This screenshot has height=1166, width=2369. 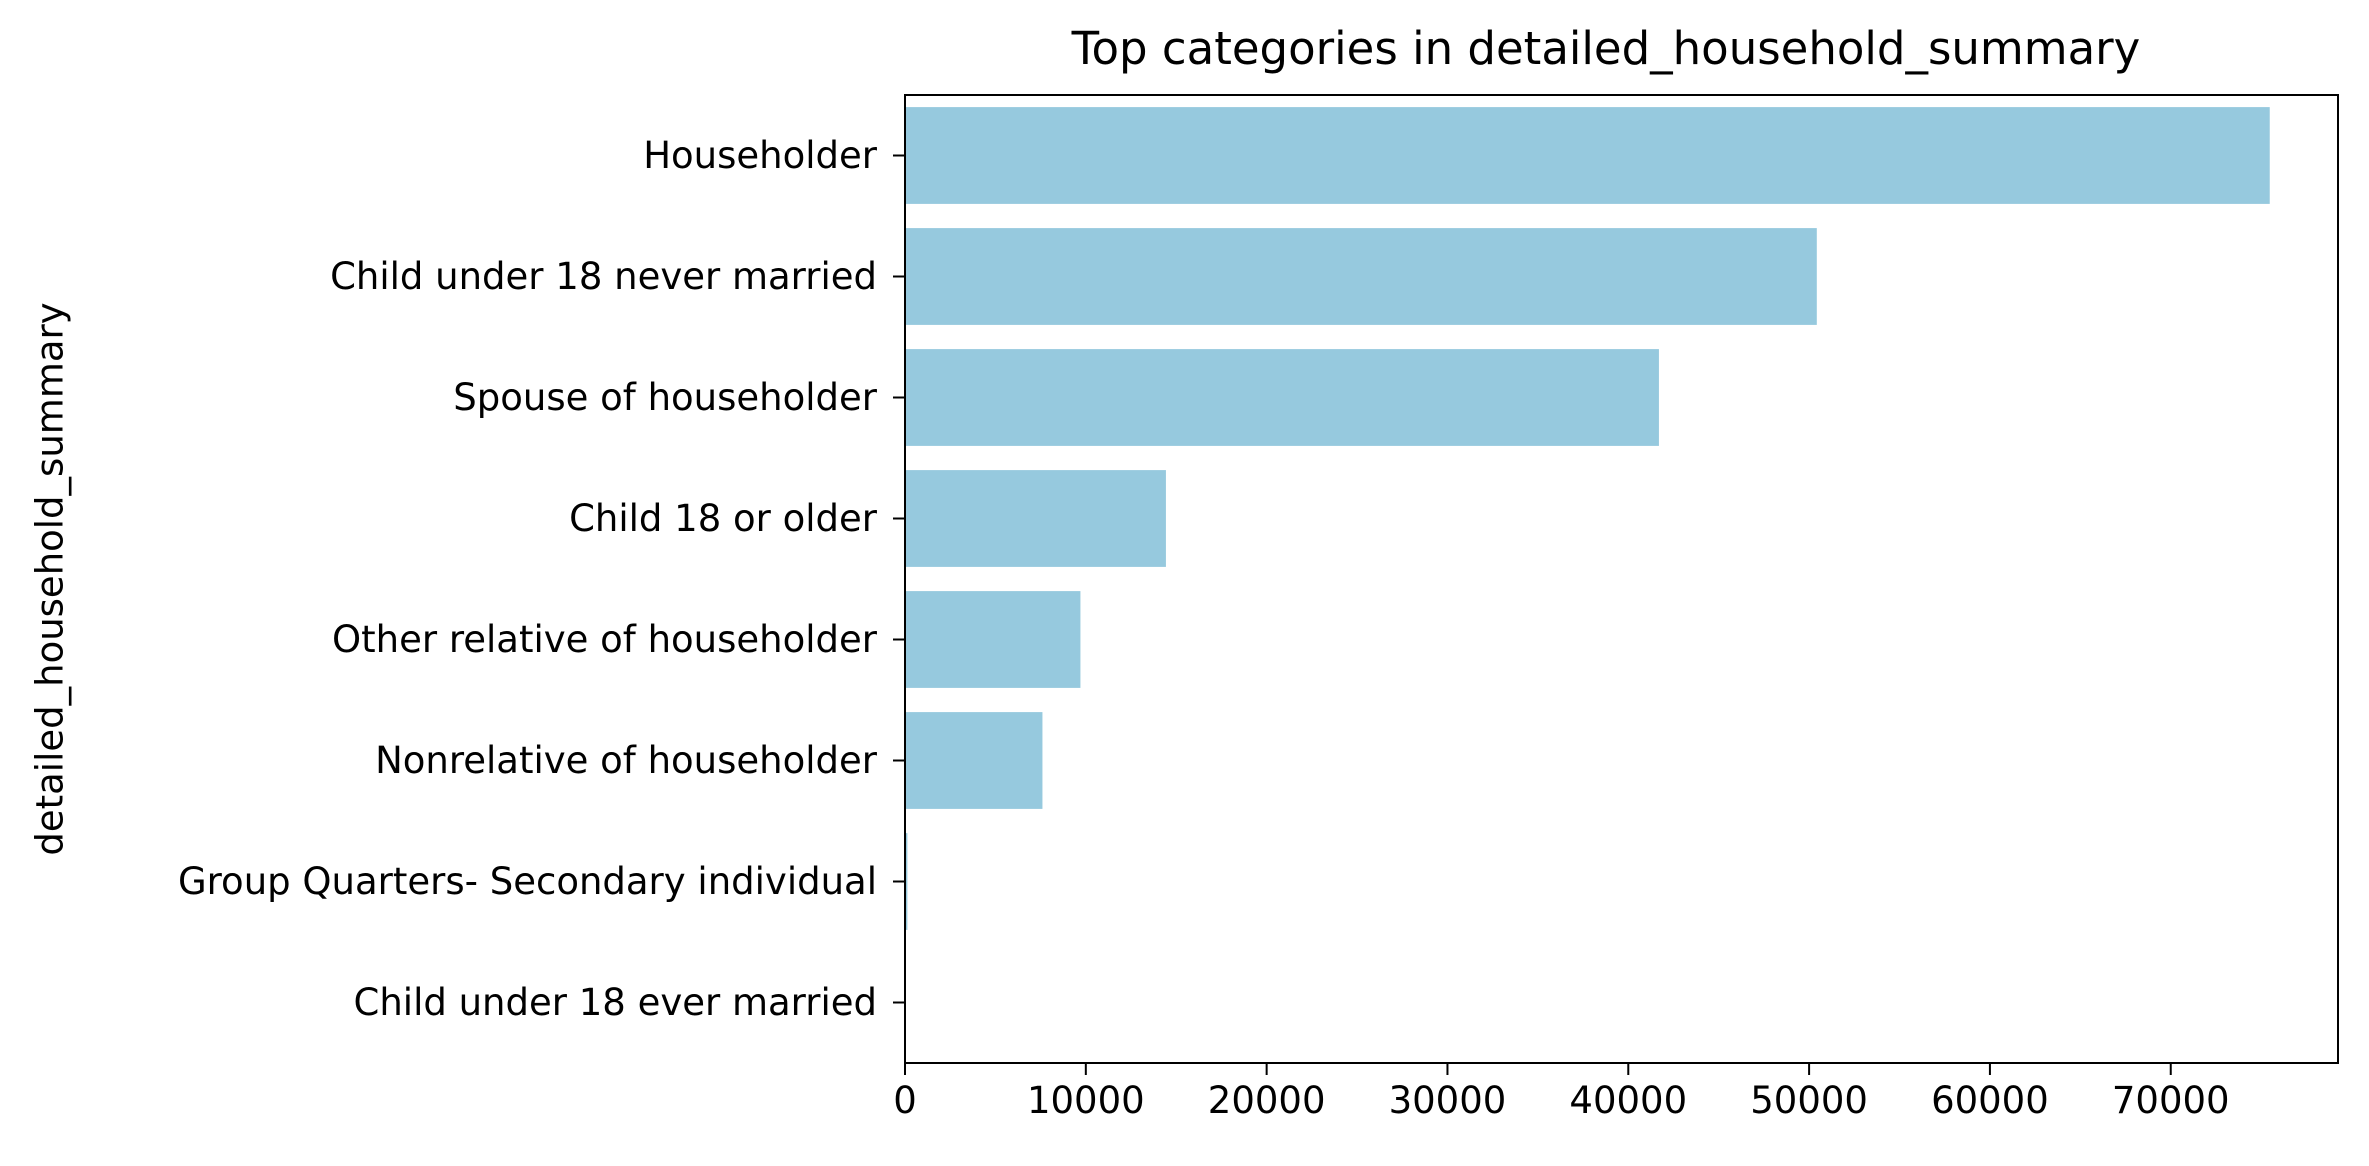 I want to click on bar-group-quarters-secondary-individual, so click(x=906, y=881).